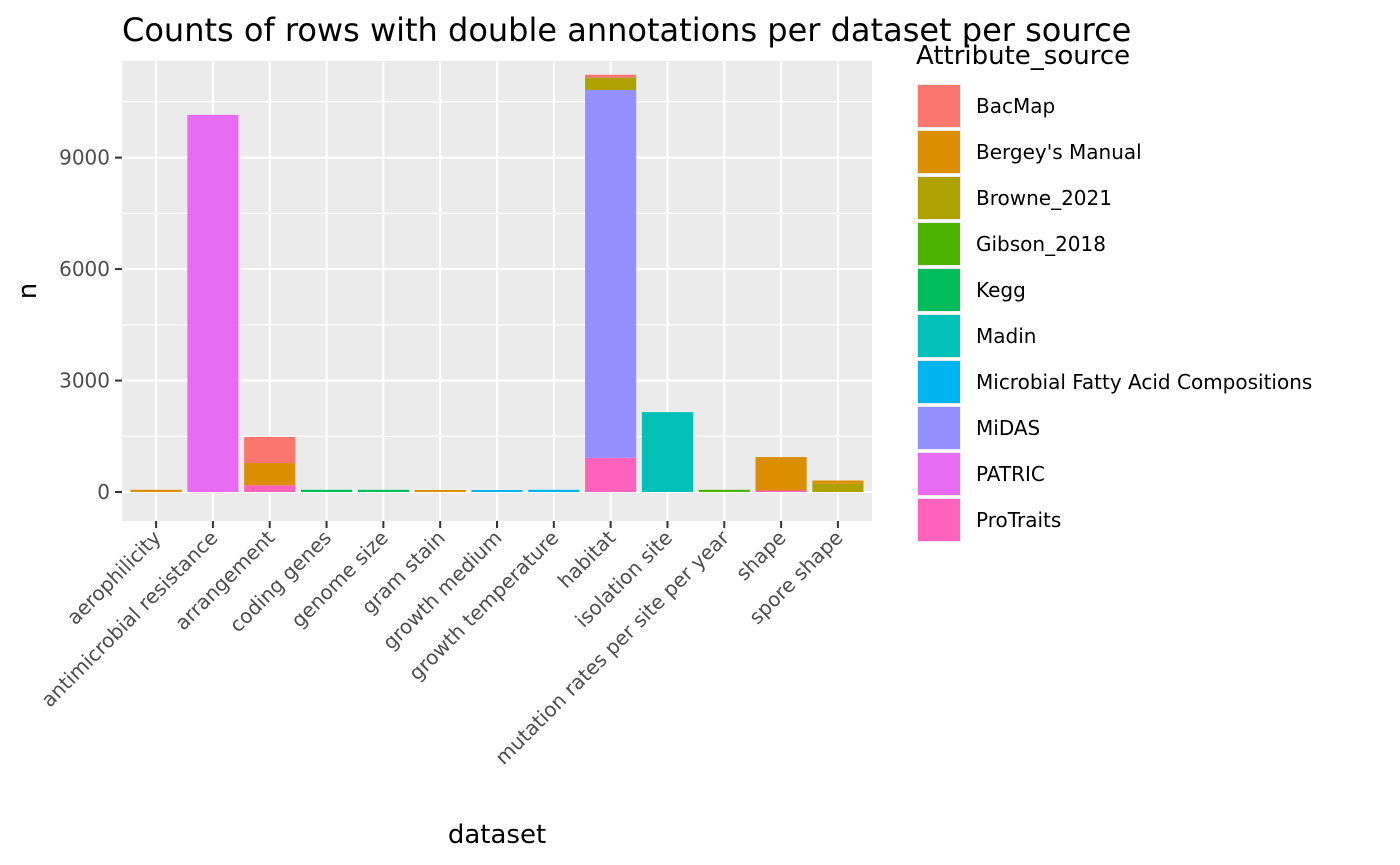 Image resolution: width=1400 pixels, height=865 pixels. What do you see at coordinates (1006, 336) in the screenshot?
I see `legend-label: Madin` at bounding box center [1006, 336].